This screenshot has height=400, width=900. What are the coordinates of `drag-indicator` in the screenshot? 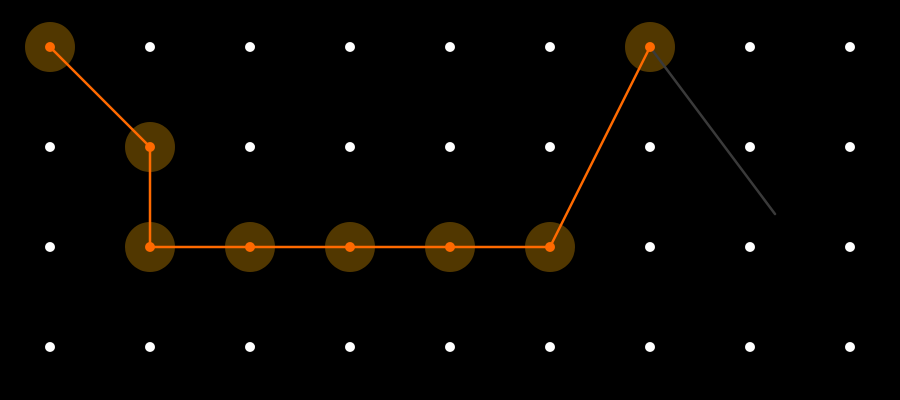 It's located at (712, 130).